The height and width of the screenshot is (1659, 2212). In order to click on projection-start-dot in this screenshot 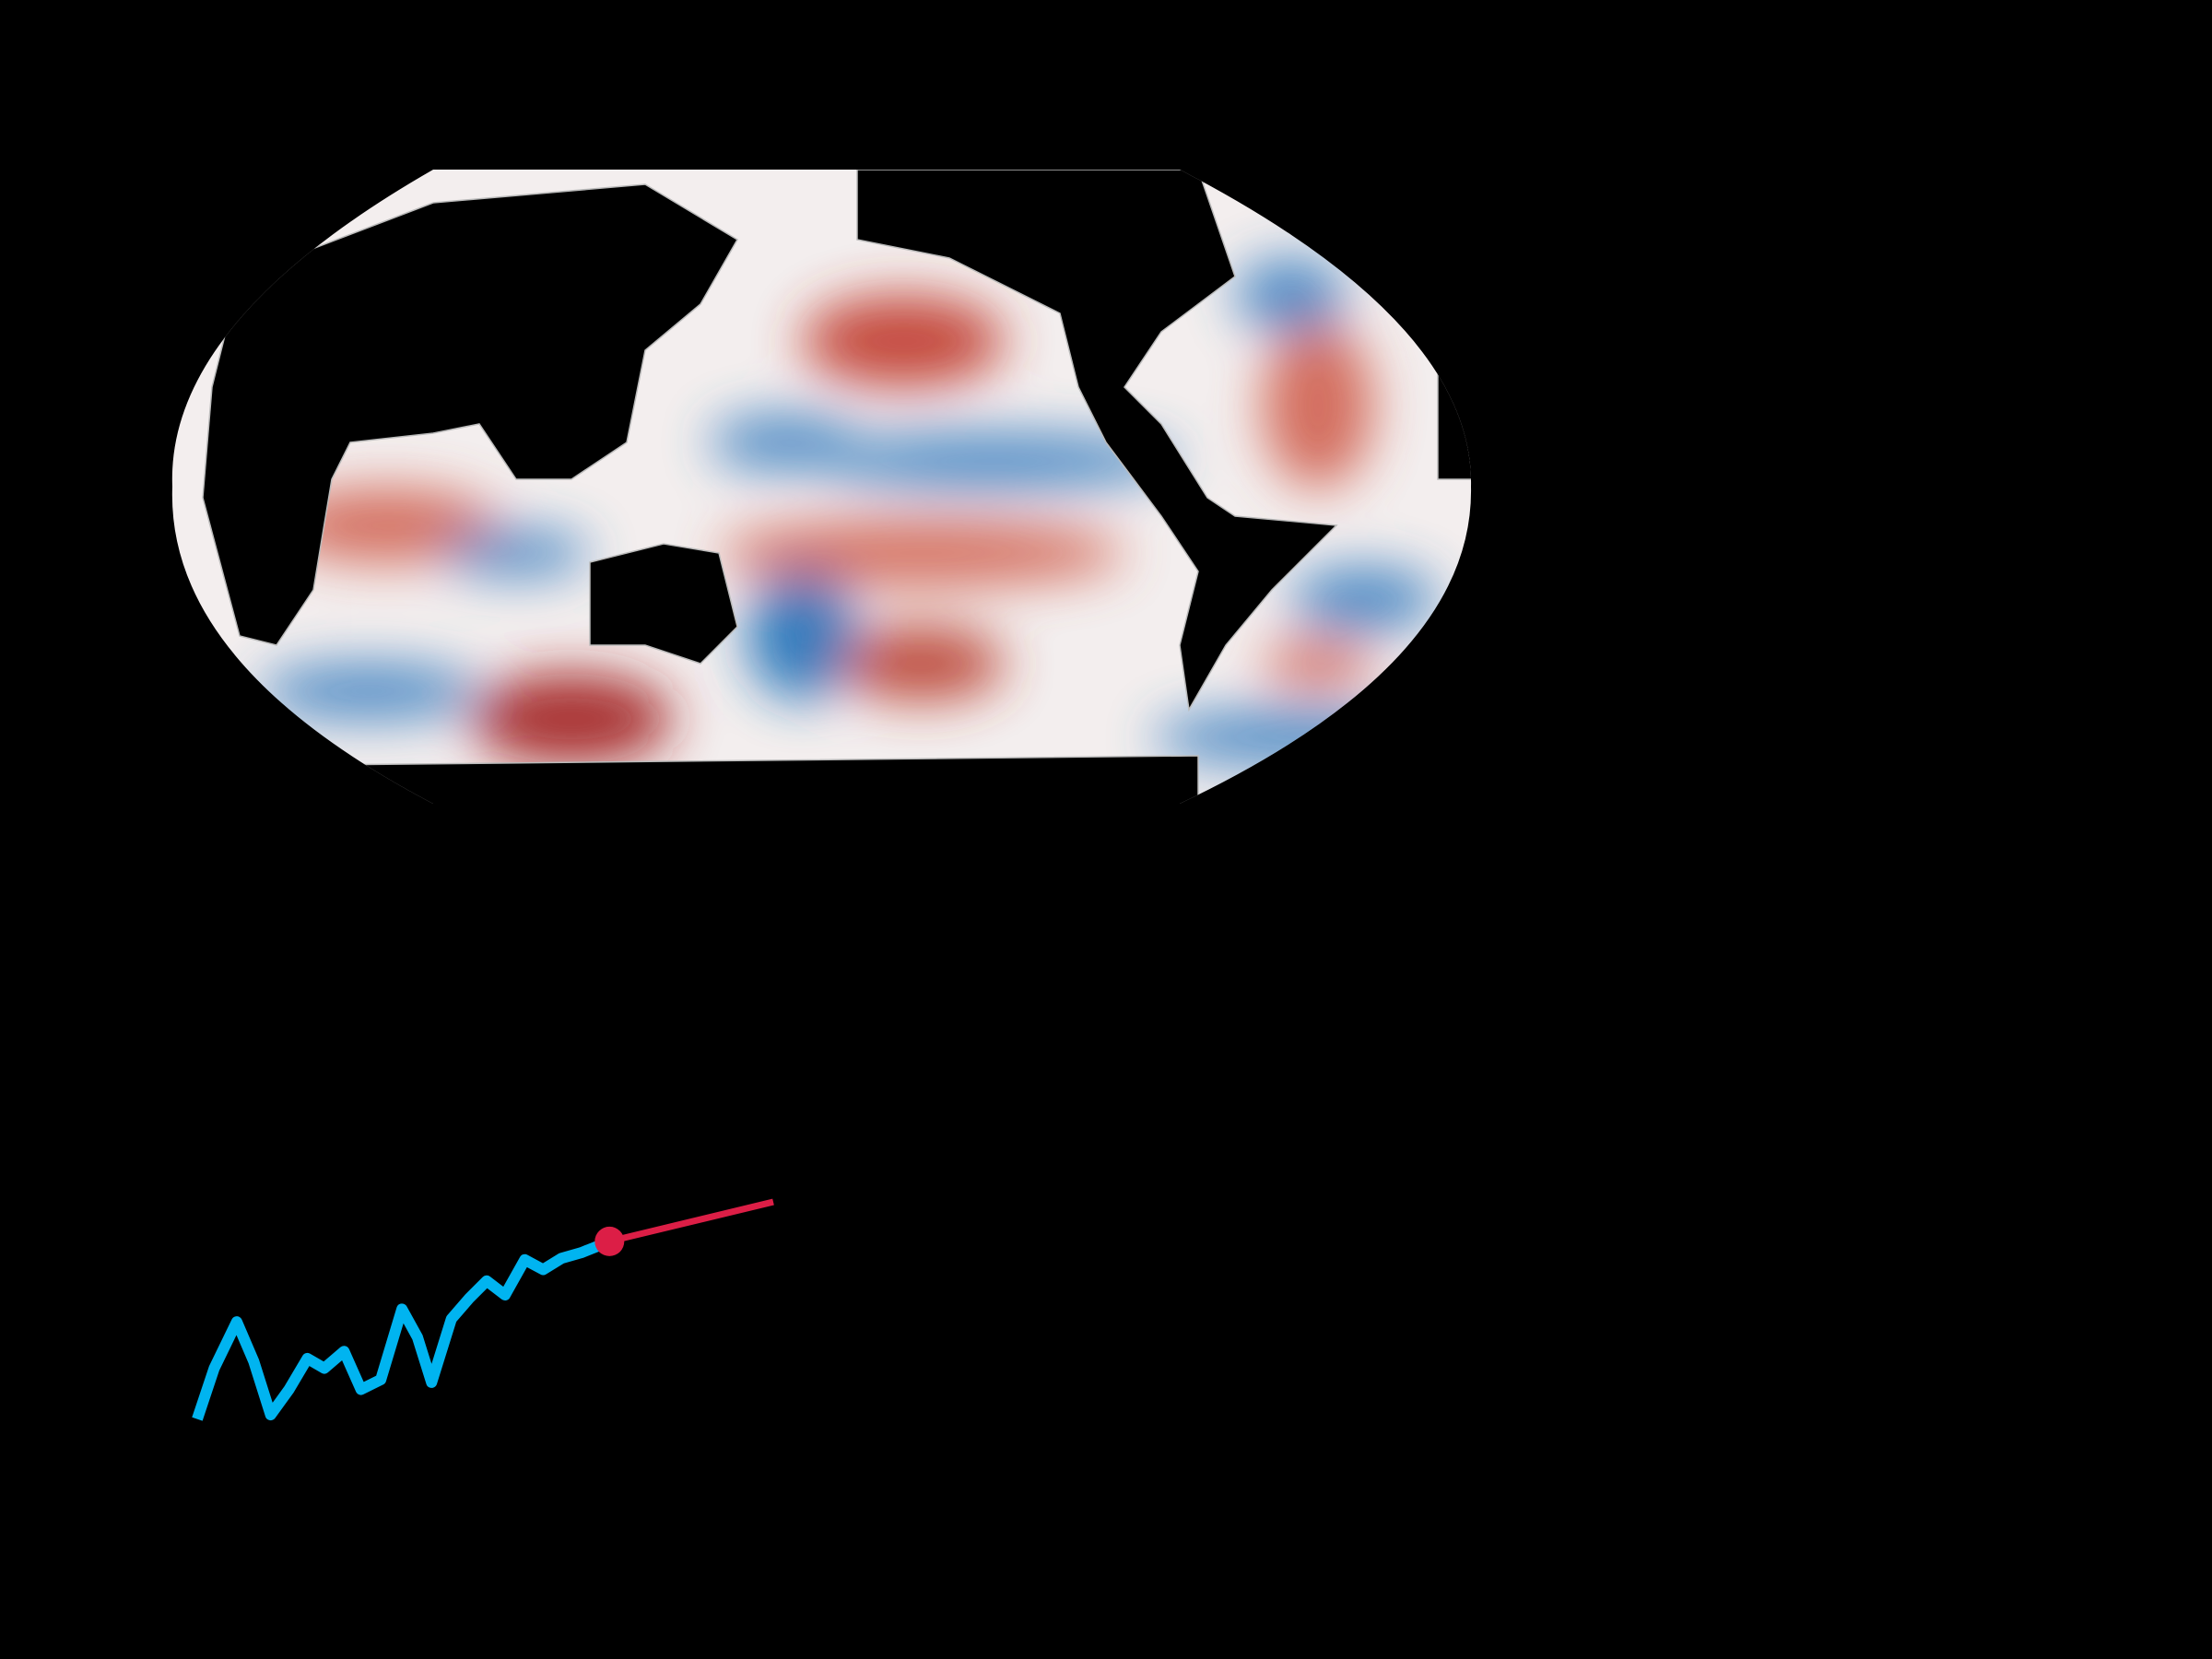, I will do `click(609, 1241)`.